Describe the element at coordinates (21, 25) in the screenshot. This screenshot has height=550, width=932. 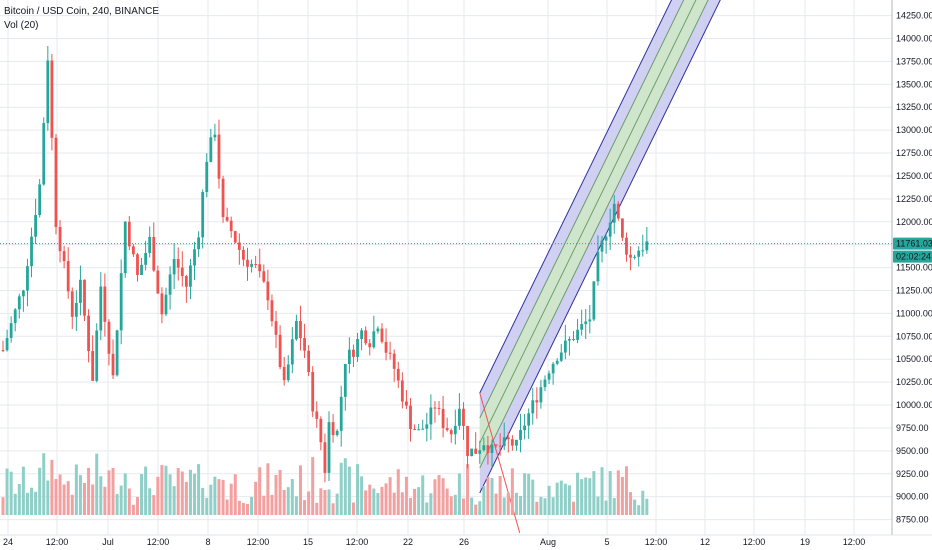
I see `volume-indicator-label: Vol (20)` at that location.